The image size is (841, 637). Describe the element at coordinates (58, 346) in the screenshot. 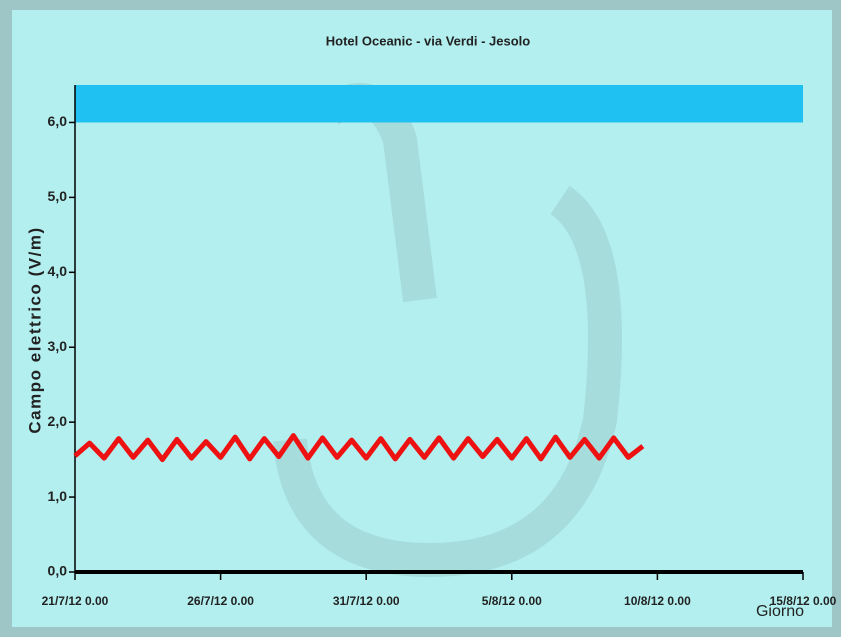

I see `y-tick-label: 3,0` at that location.